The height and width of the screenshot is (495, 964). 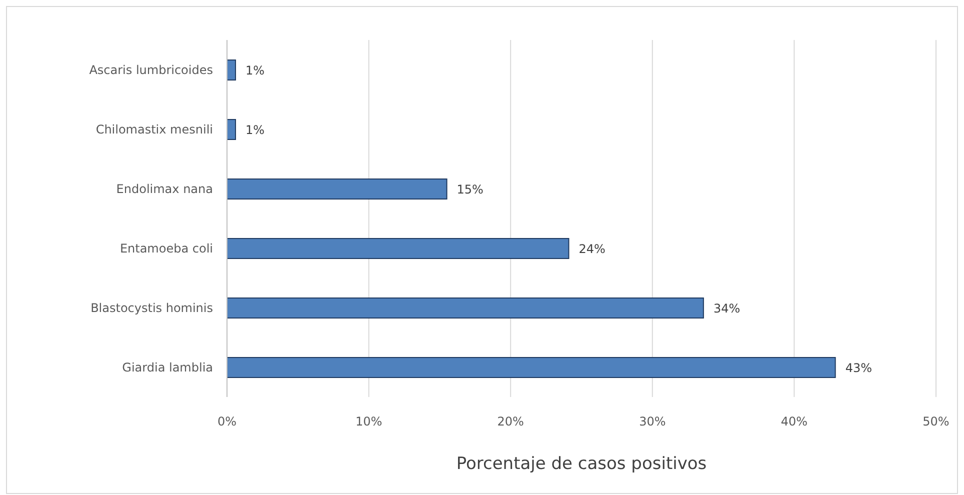 I want to click on y-tick-label: Giardia lamblia, so click(x=167, y=367).